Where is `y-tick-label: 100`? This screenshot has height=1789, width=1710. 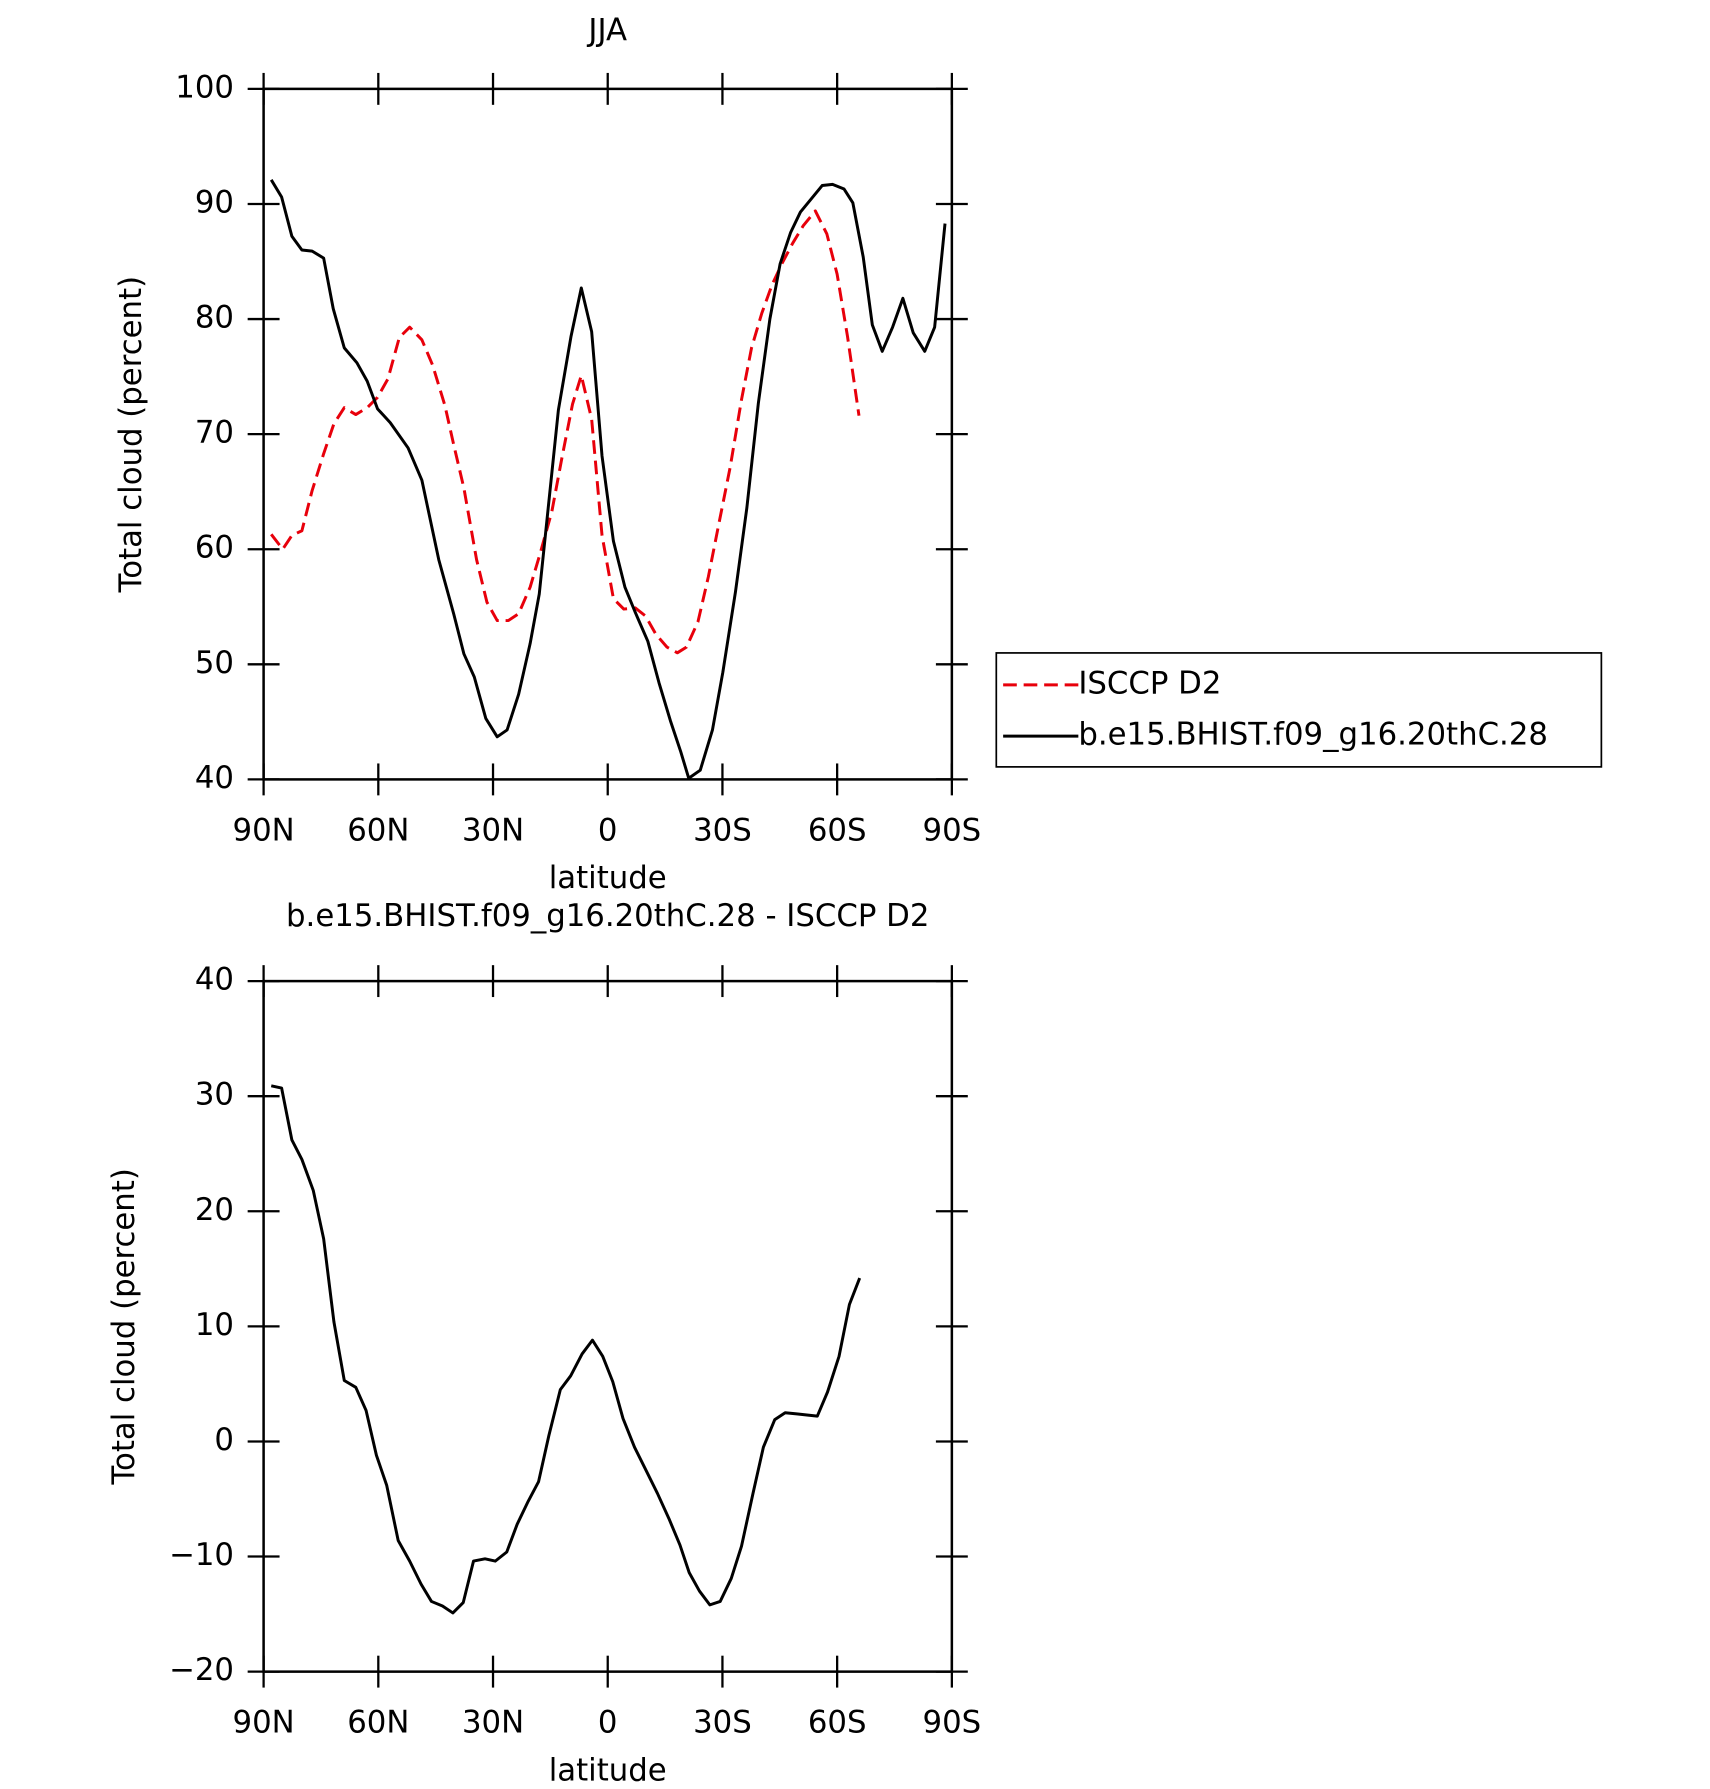 y-tick-label: 100 is located at coordinates (204, 87).